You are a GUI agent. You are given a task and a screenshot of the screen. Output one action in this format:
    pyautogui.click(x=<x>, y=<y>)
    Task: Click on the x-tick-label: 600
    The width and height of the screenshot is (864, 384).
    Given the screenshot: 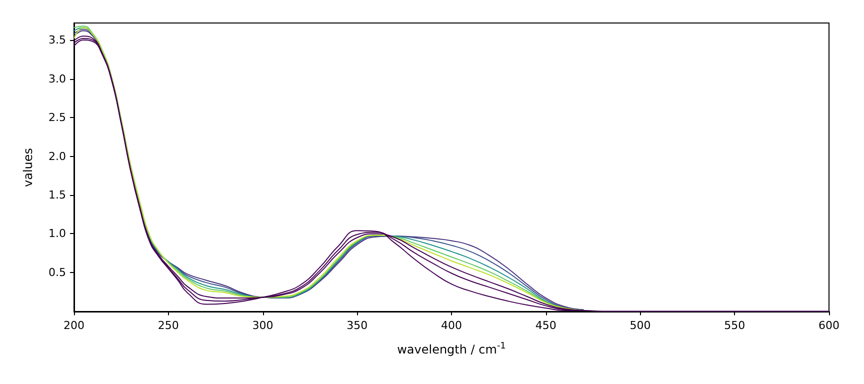 What is the action you would take?
    pyautogui.click(x=829, y=325)
    